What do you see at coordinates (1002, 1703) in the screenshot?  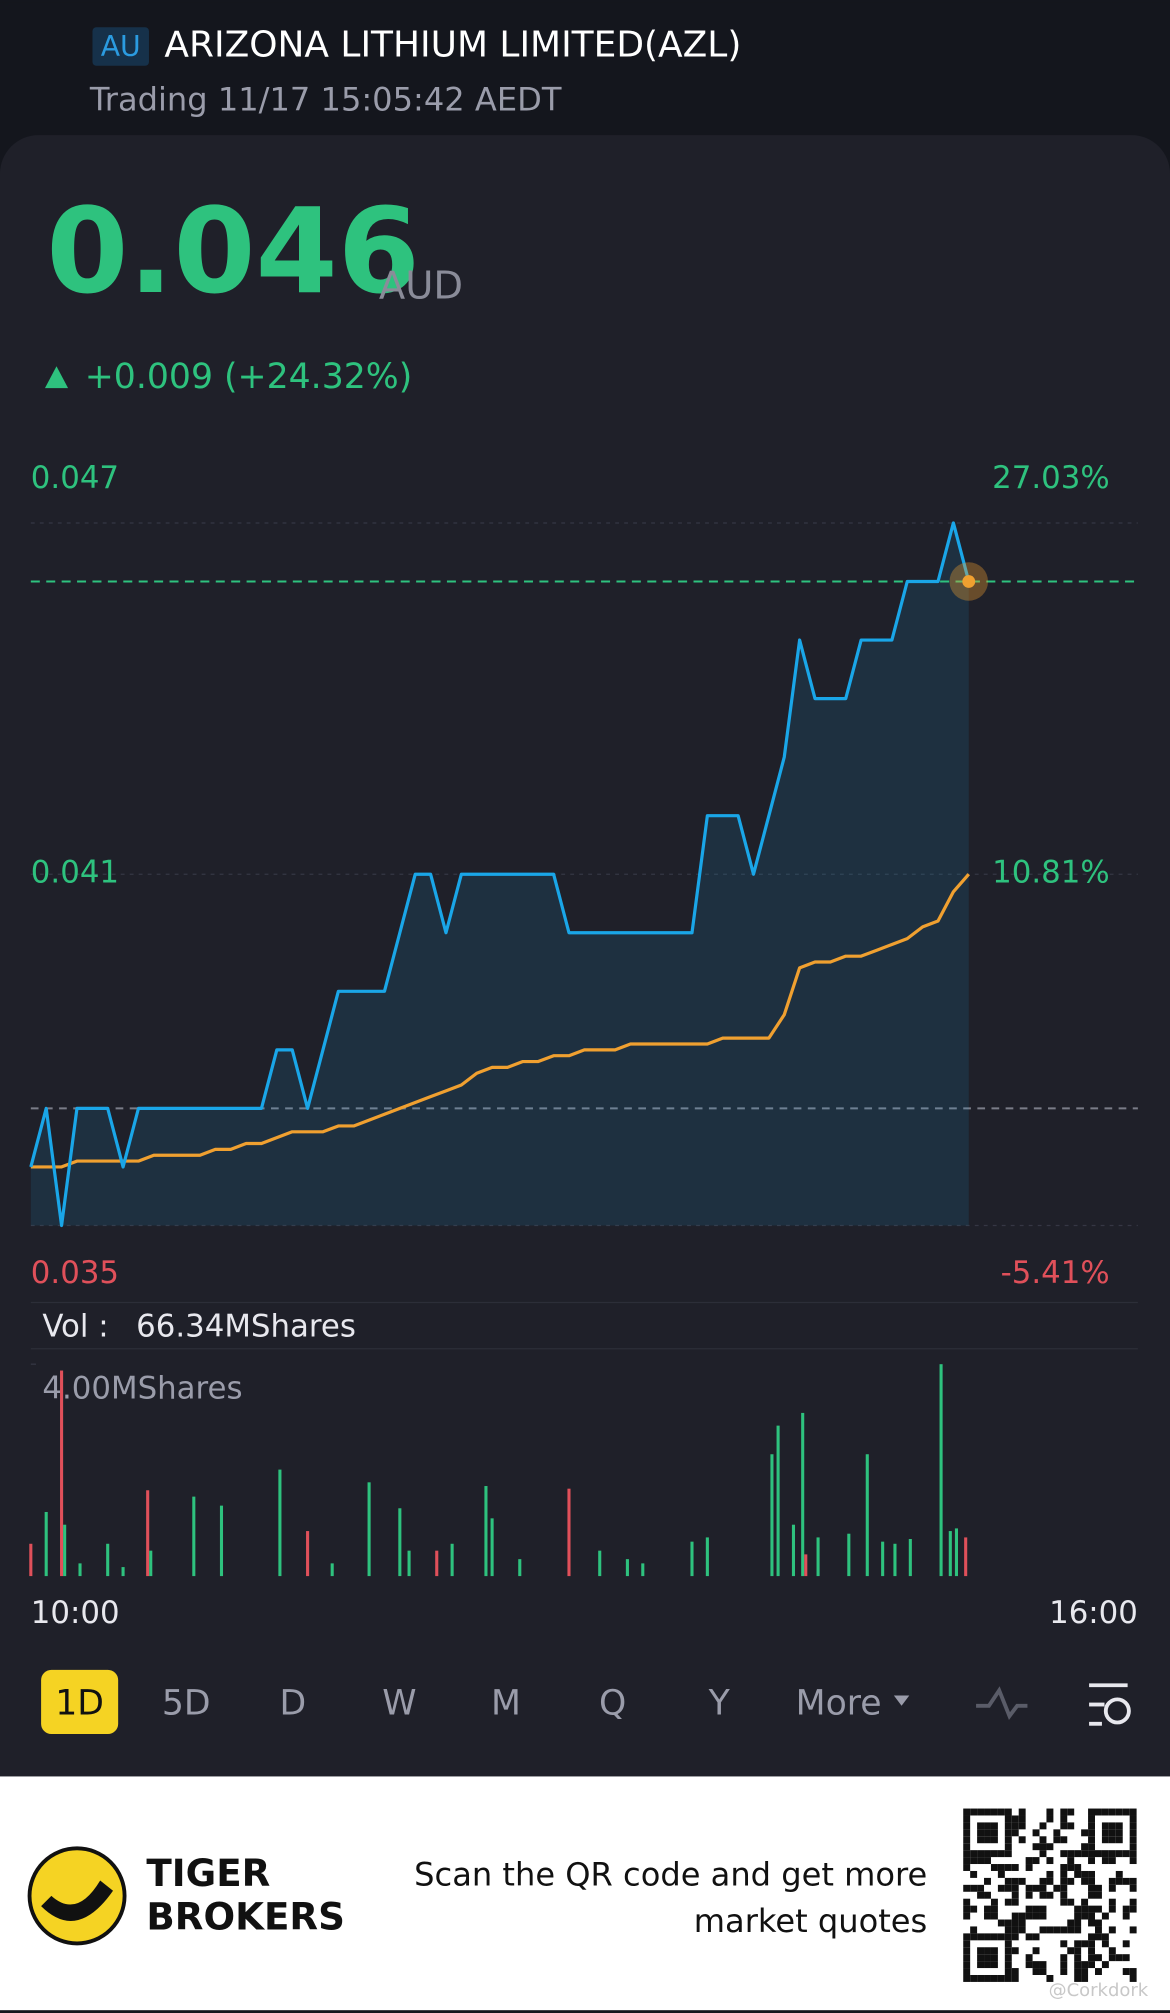 I see `chart-type-icon` at bounding box center [1002, 1703].